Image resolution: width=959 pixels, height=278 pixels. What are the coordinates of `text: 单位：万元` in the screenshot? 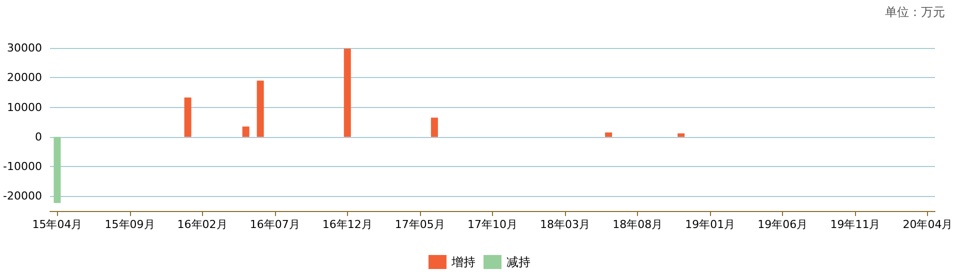 It's located at (915, 12).